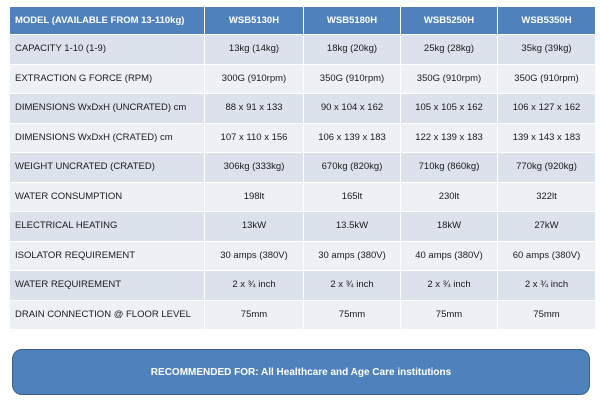  What do you see at coordinates (449, 49) in the screenshot?
I see `table-cell: 25kg (28kg)` at bounding box center [449, 49].